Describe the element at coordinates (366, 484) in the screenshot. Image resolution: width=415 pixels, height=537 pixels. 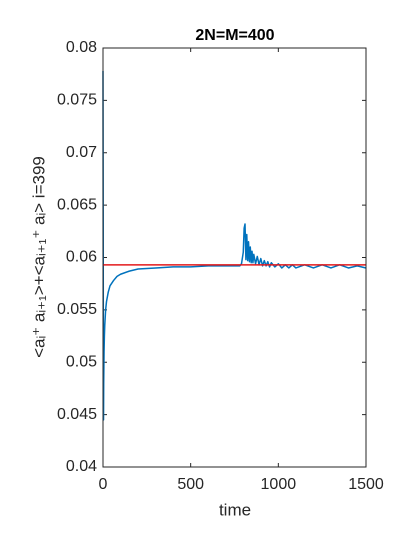
I see `x-tick-label: 1500` at that location.